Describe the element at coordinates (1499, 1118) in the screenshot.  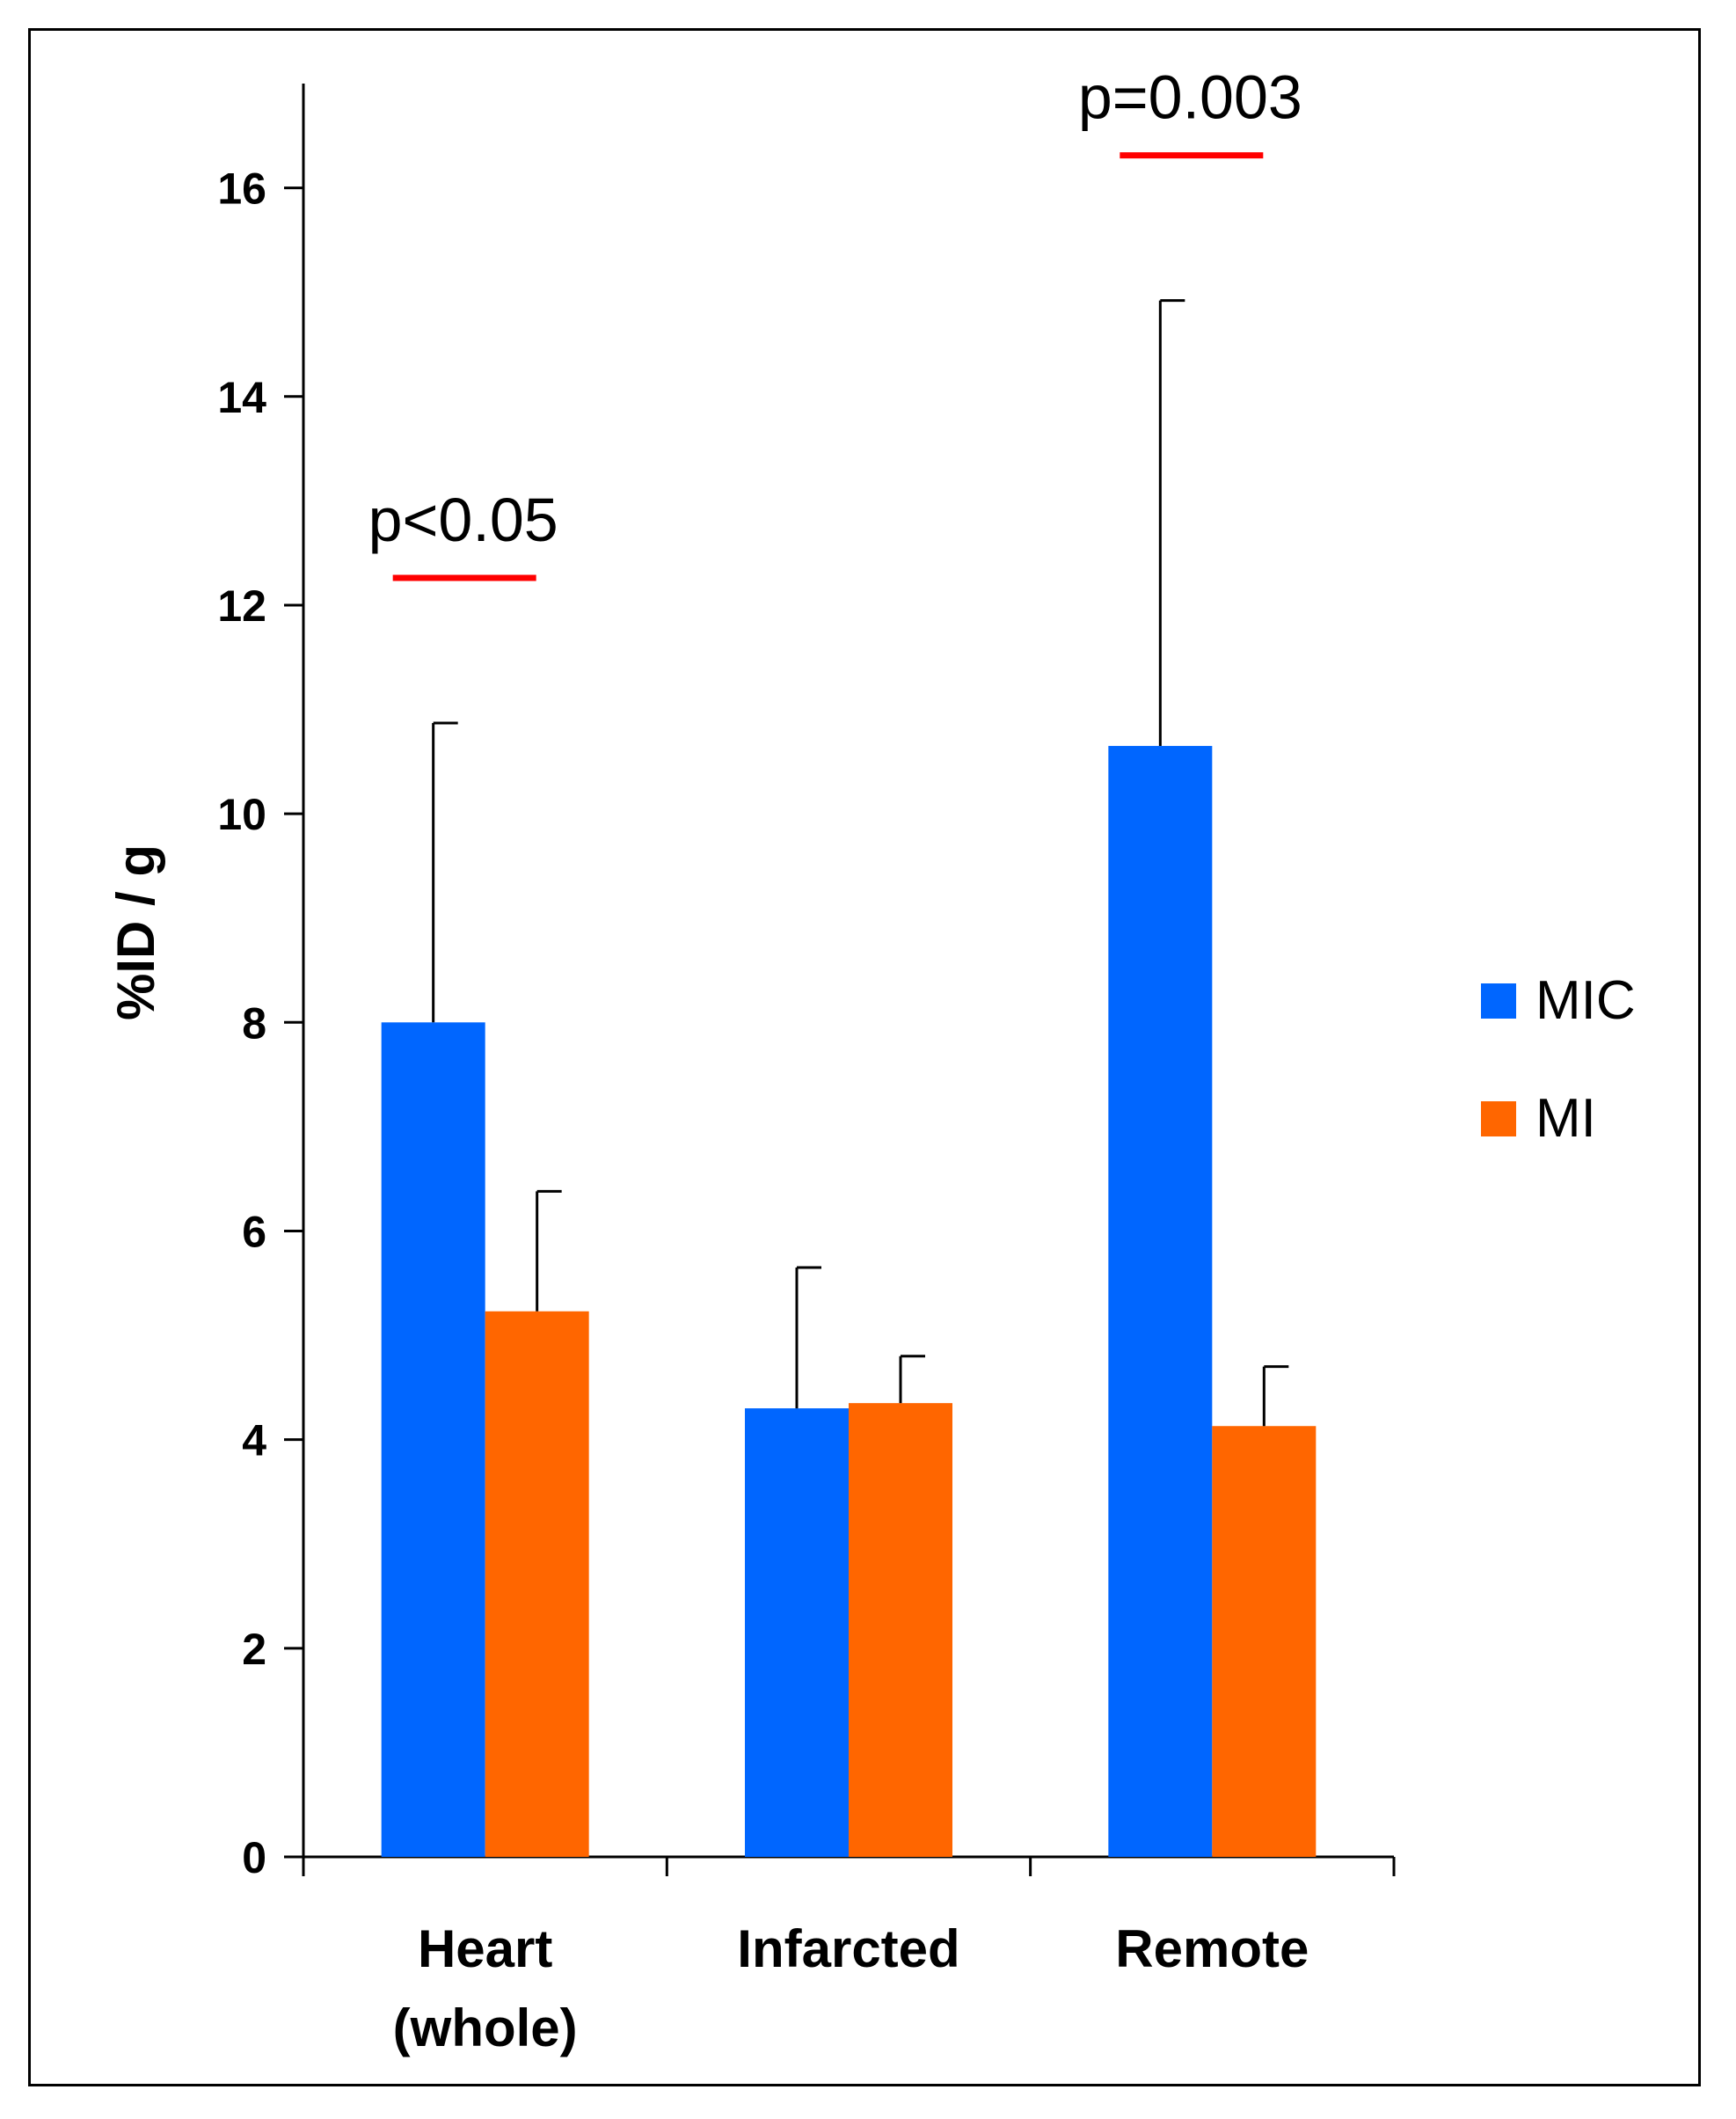
I see `legend-swatch-mi` at that location.